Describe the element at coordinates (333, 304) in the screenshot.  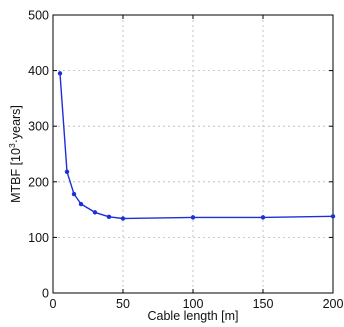
I see `x-tick-label: 200` at that location.